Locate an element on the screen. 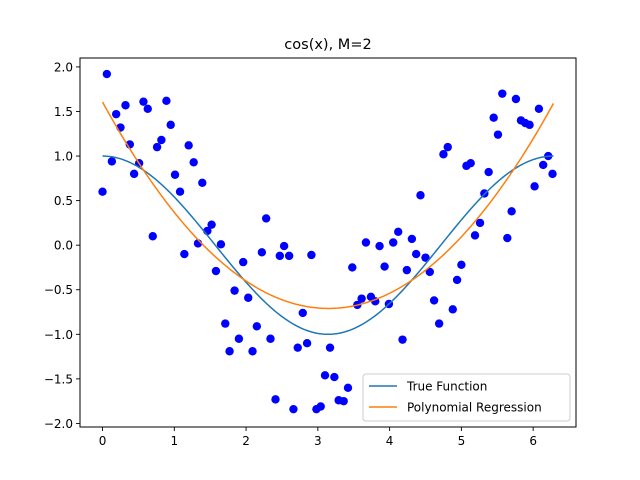  y-tick-label: −1.5 is located at coordinates (58, 379).